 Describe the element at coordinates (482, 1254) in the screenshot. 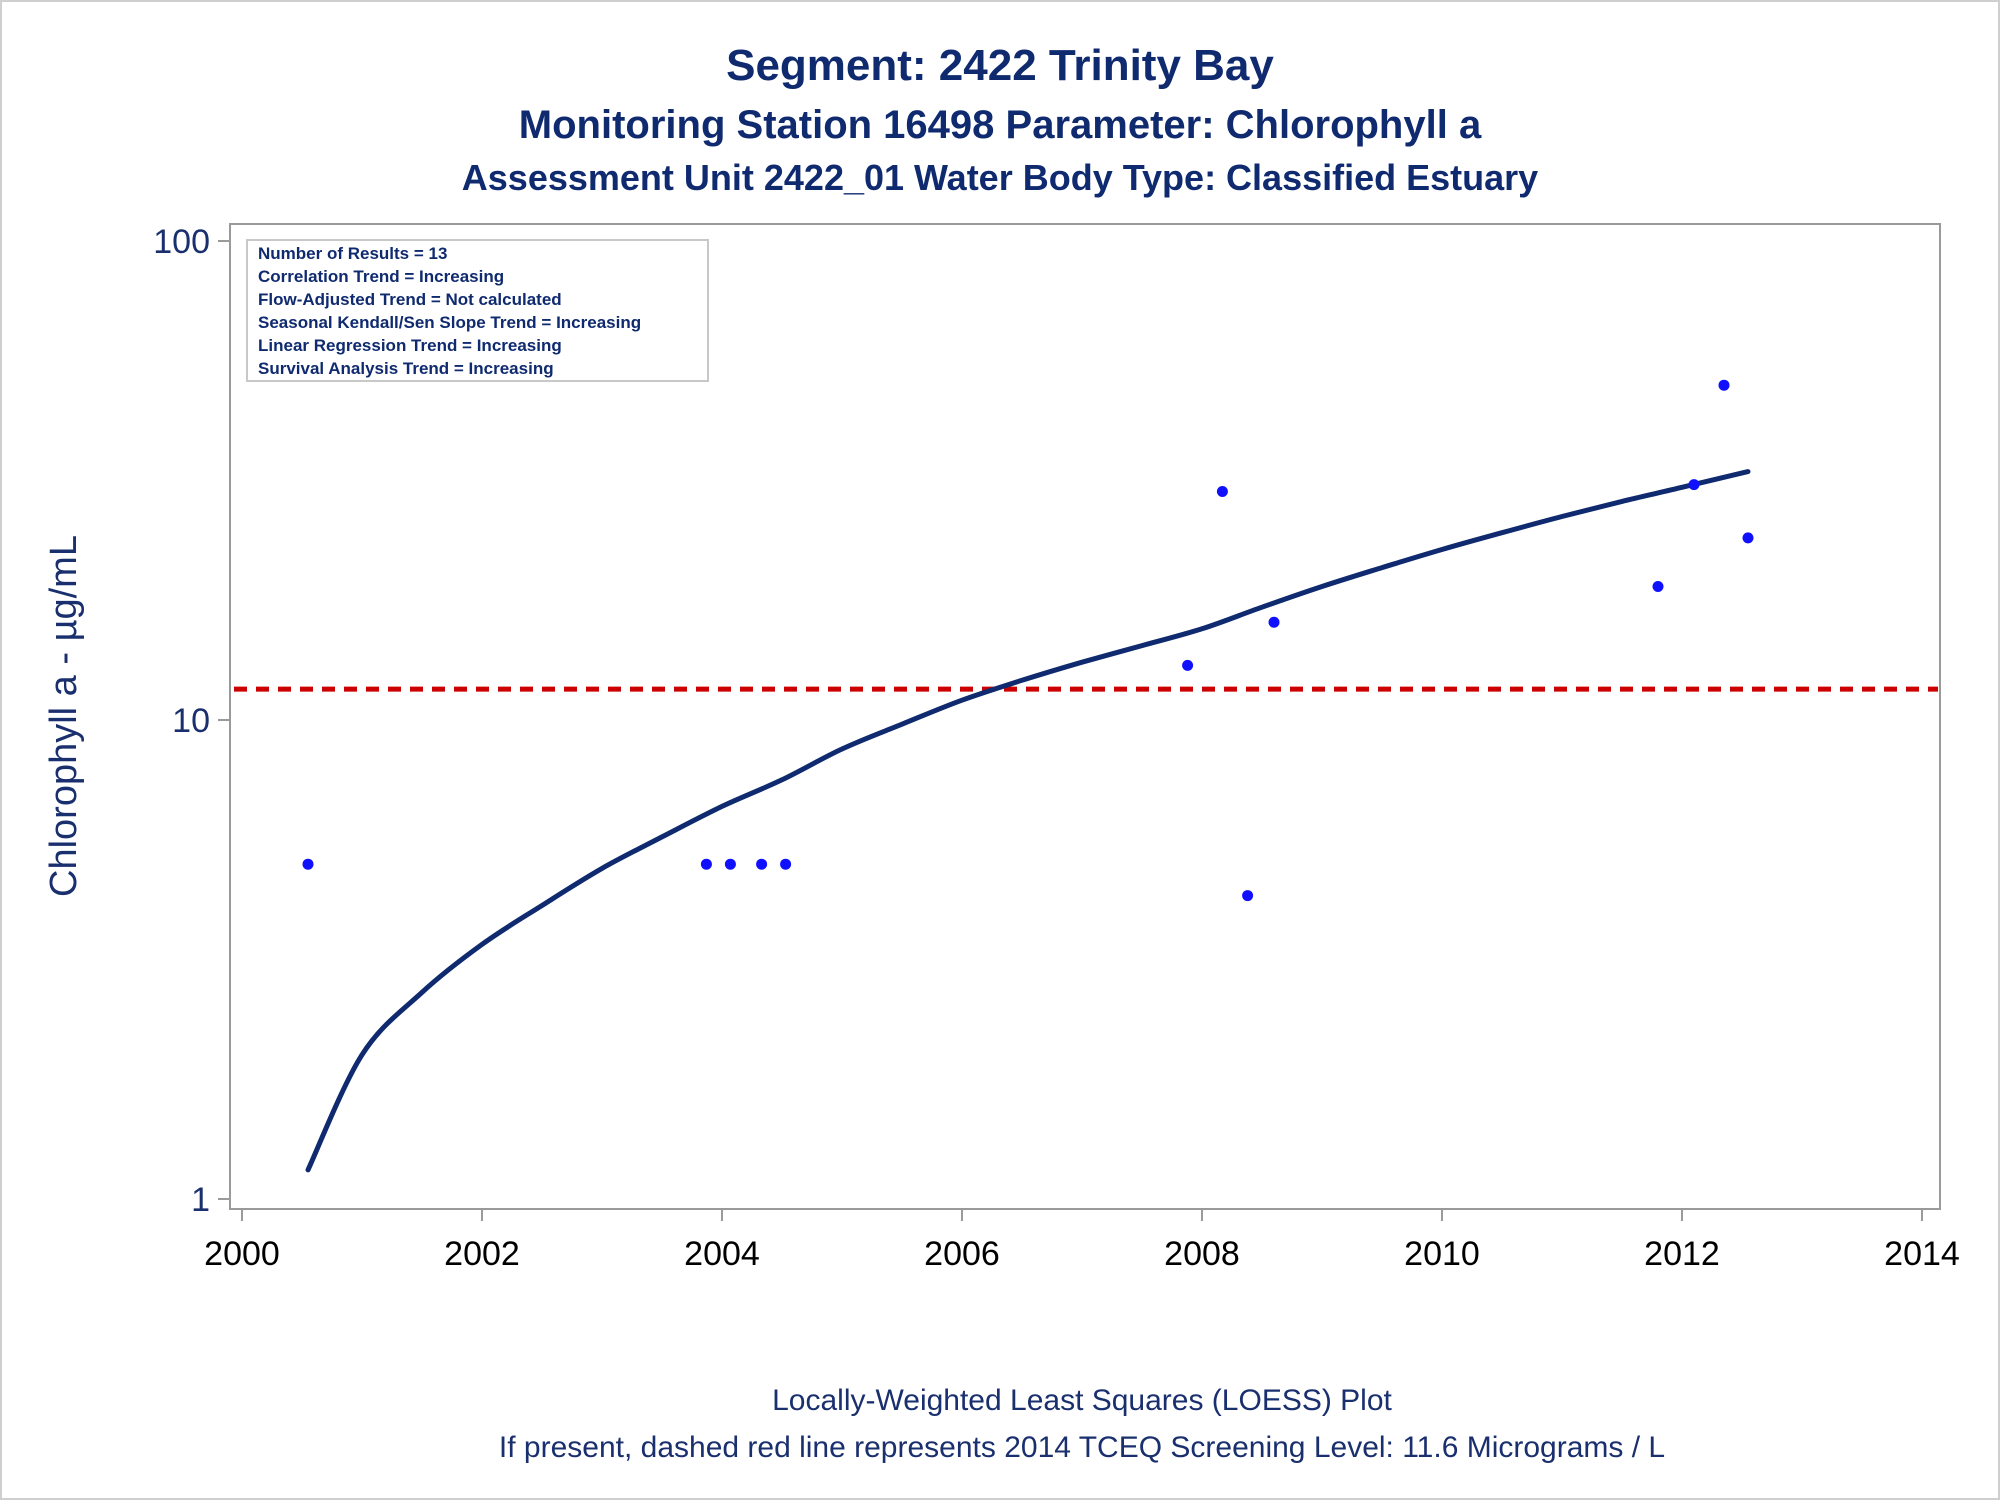

I see `x-tick-label: 2002` at that location.